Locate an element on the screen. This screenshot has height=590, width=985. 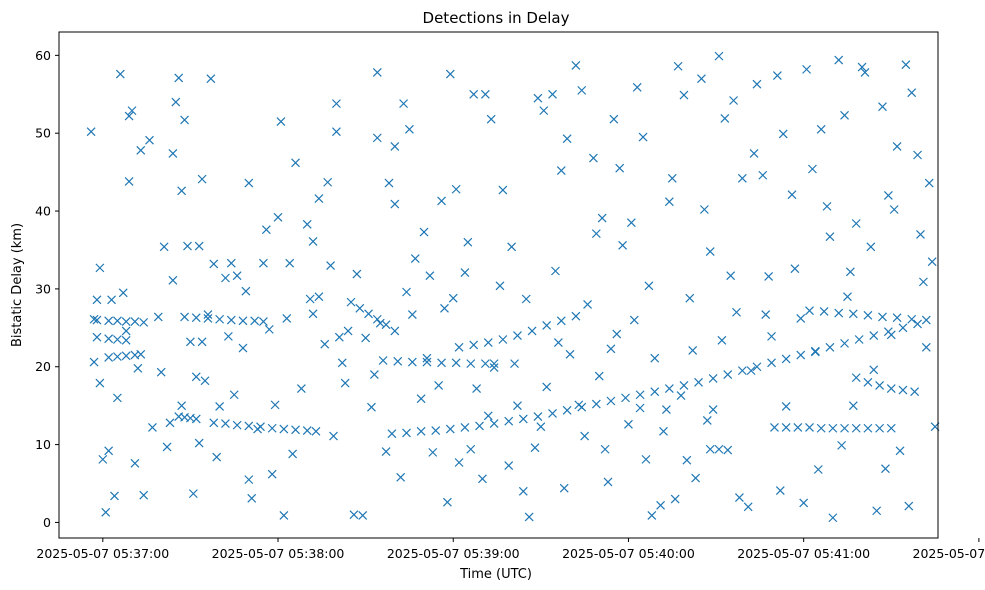
detection-marker-track-k is located at coordinates (824, 311).